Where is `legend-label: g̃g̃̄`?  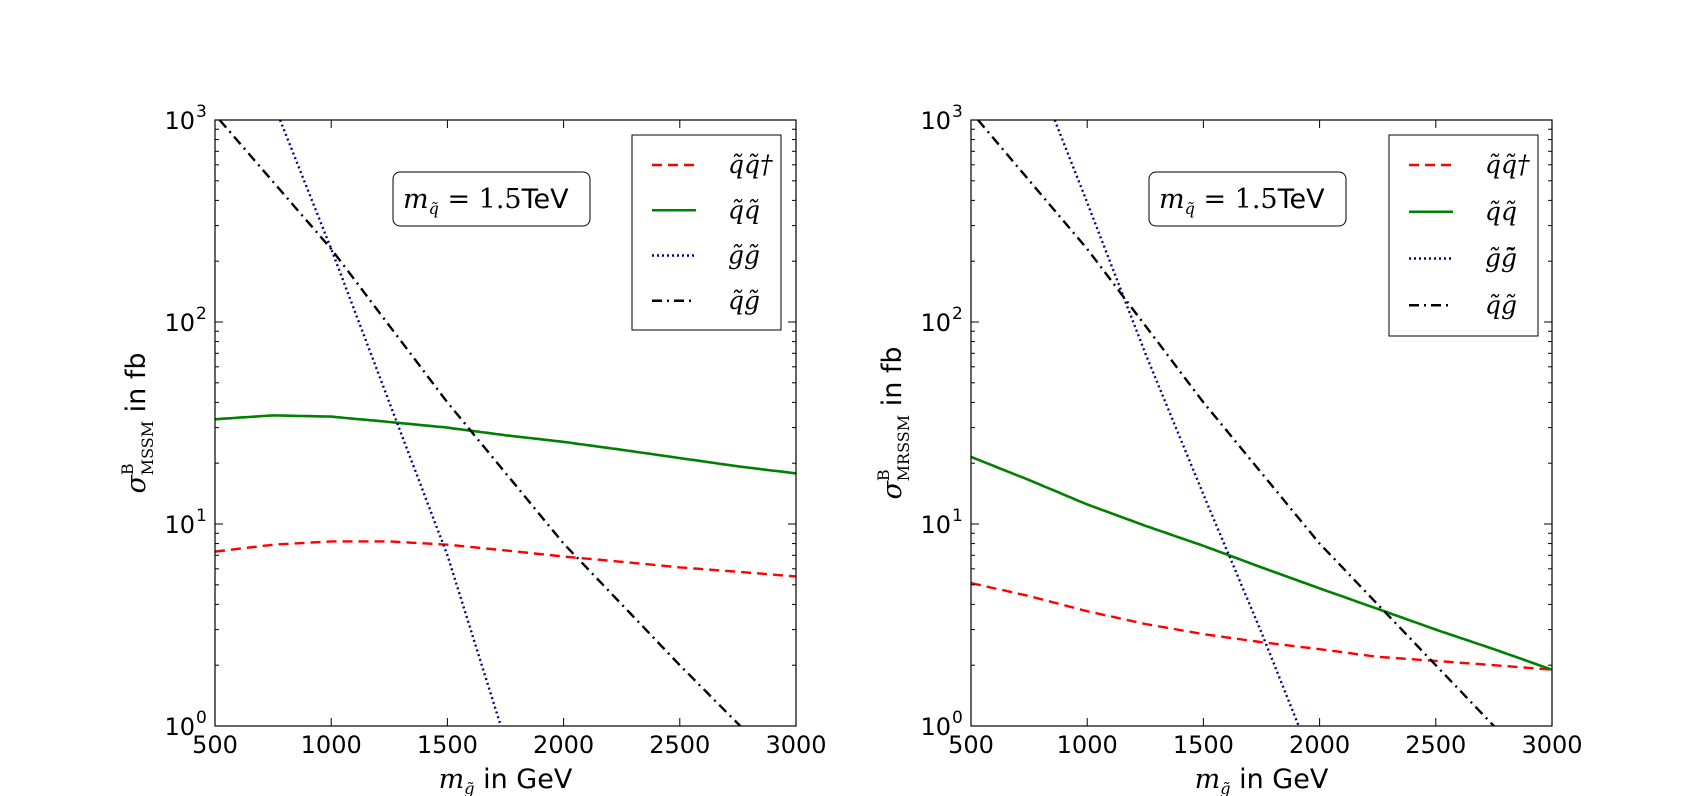
legend-label: g̃g̃̄ is located at coordinates (1501, 258).